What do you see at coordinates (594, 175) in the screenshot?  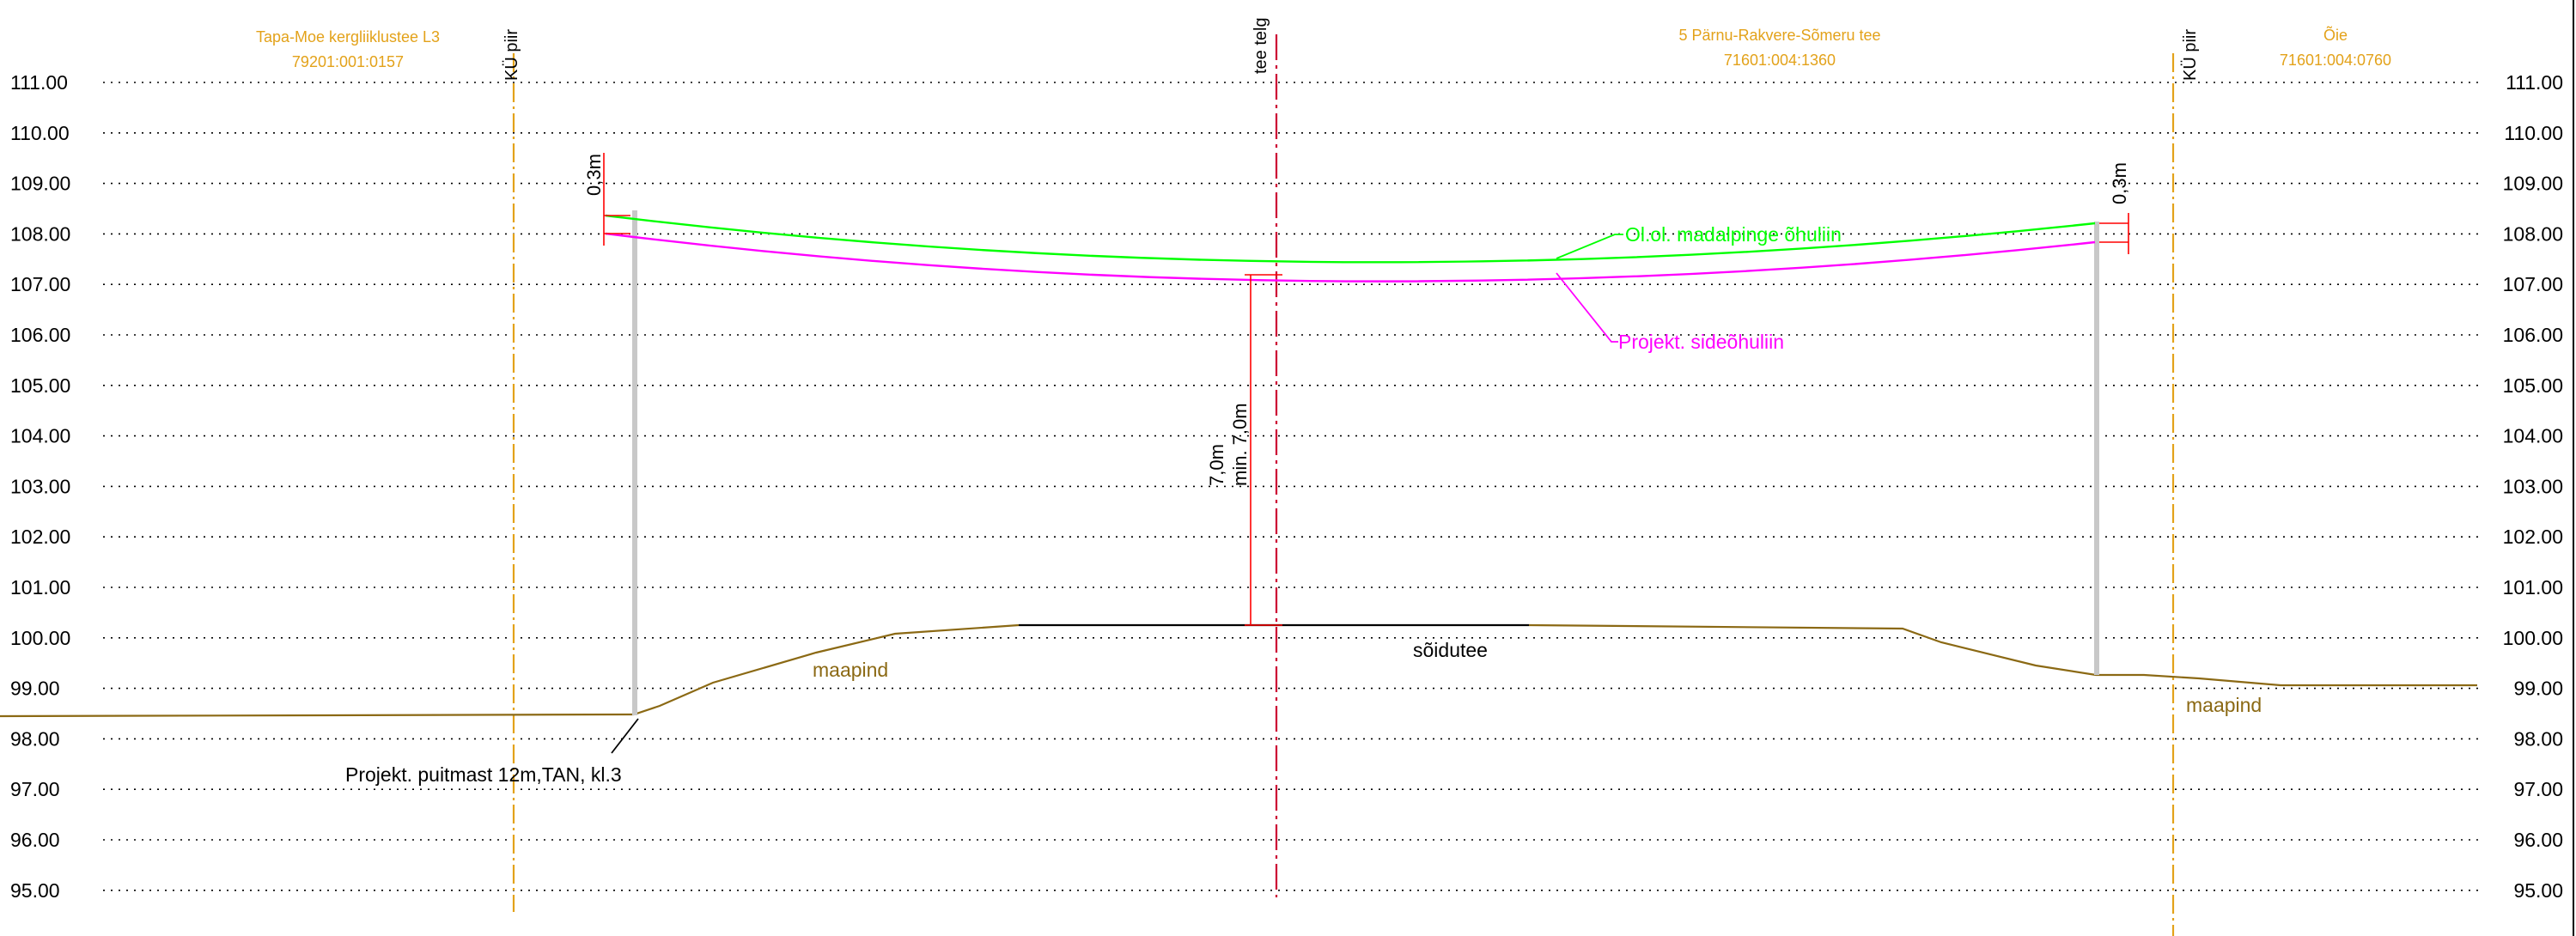 I see `left-offset-label: 0,3m` at bounding box center [594, 175].